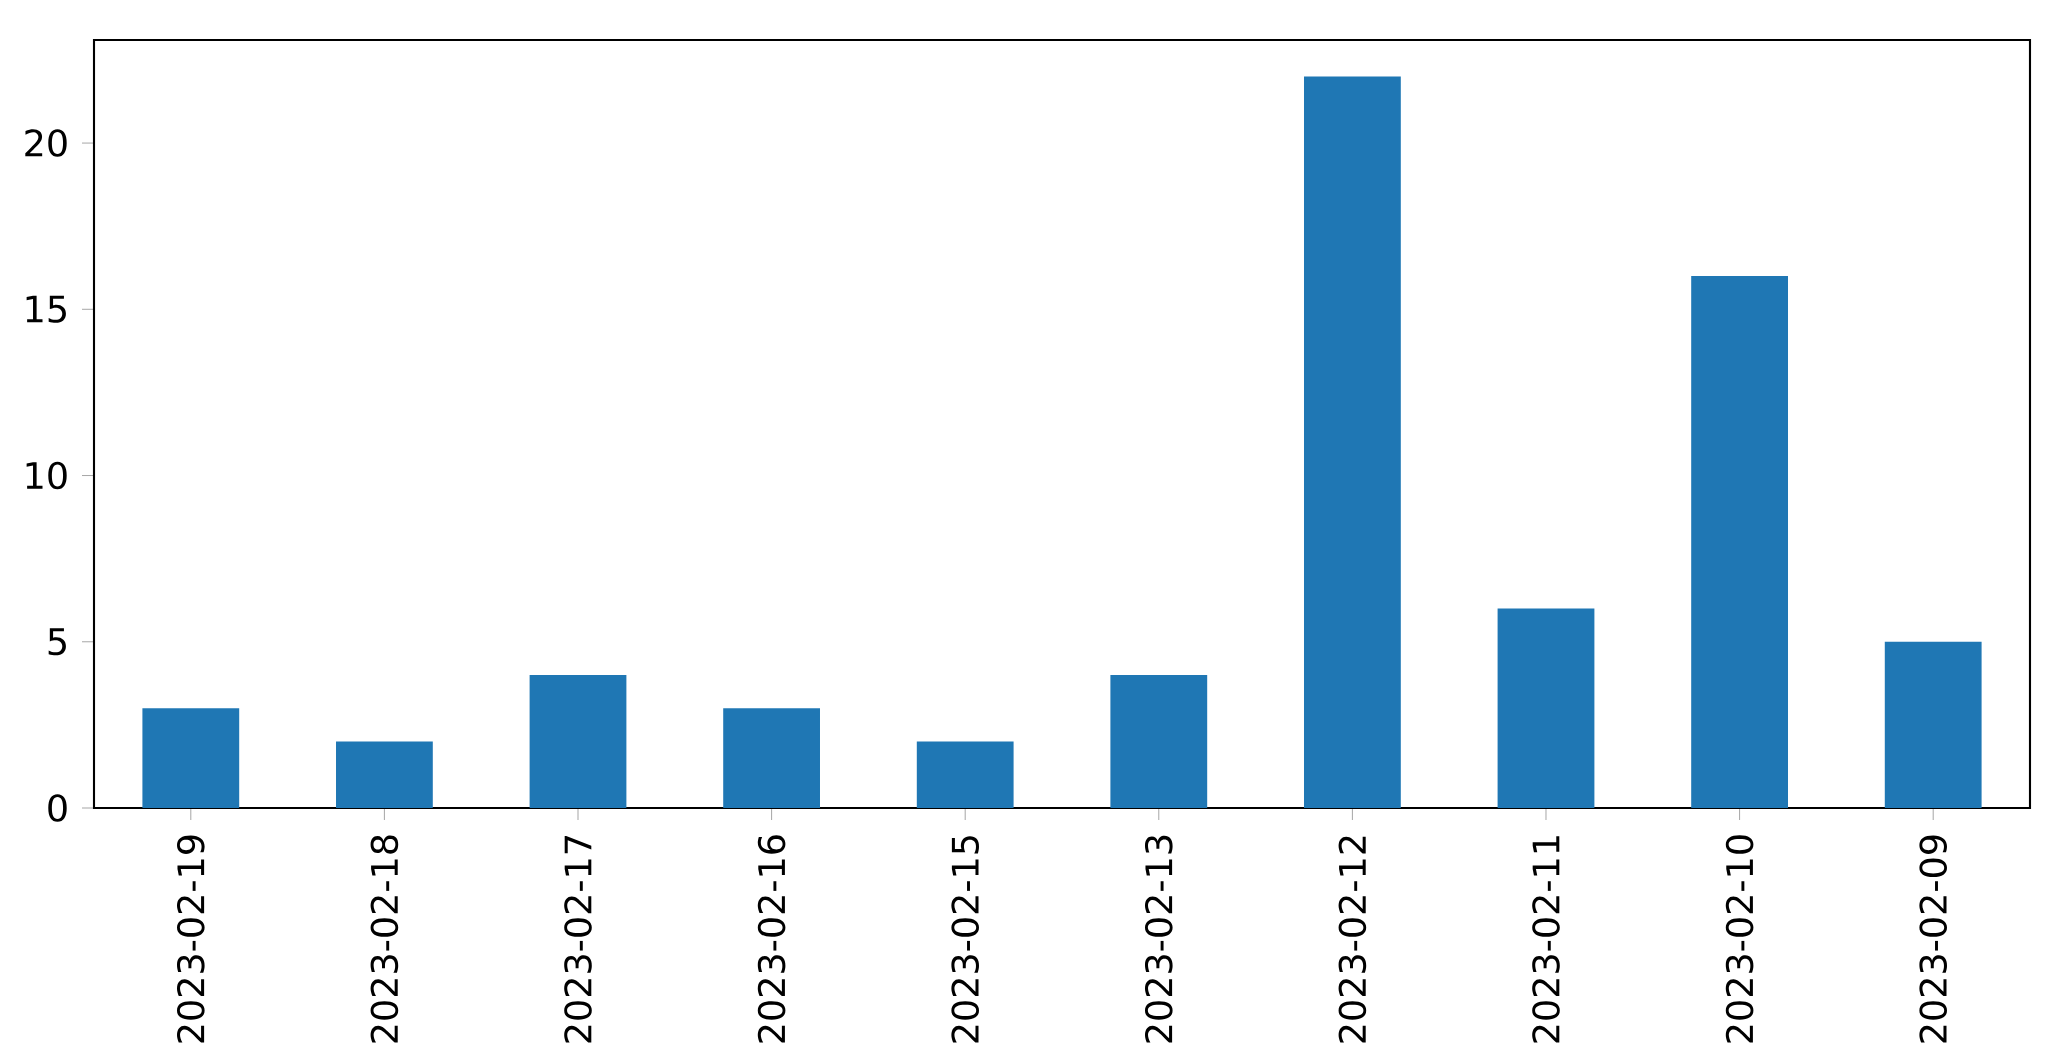 This screenshot has width=2071, height=1061. I want to click on y-tick-label: 10, so click(46, 475).